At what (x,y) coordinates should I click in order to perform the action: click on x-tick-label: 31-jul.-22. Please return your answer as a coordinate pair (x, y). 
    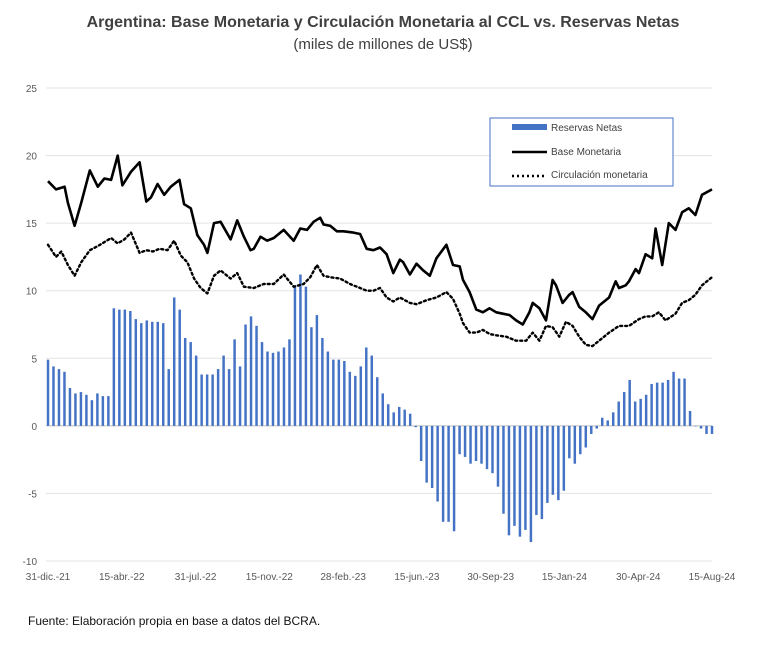
    Looking at the image, I should click on (196, 577).